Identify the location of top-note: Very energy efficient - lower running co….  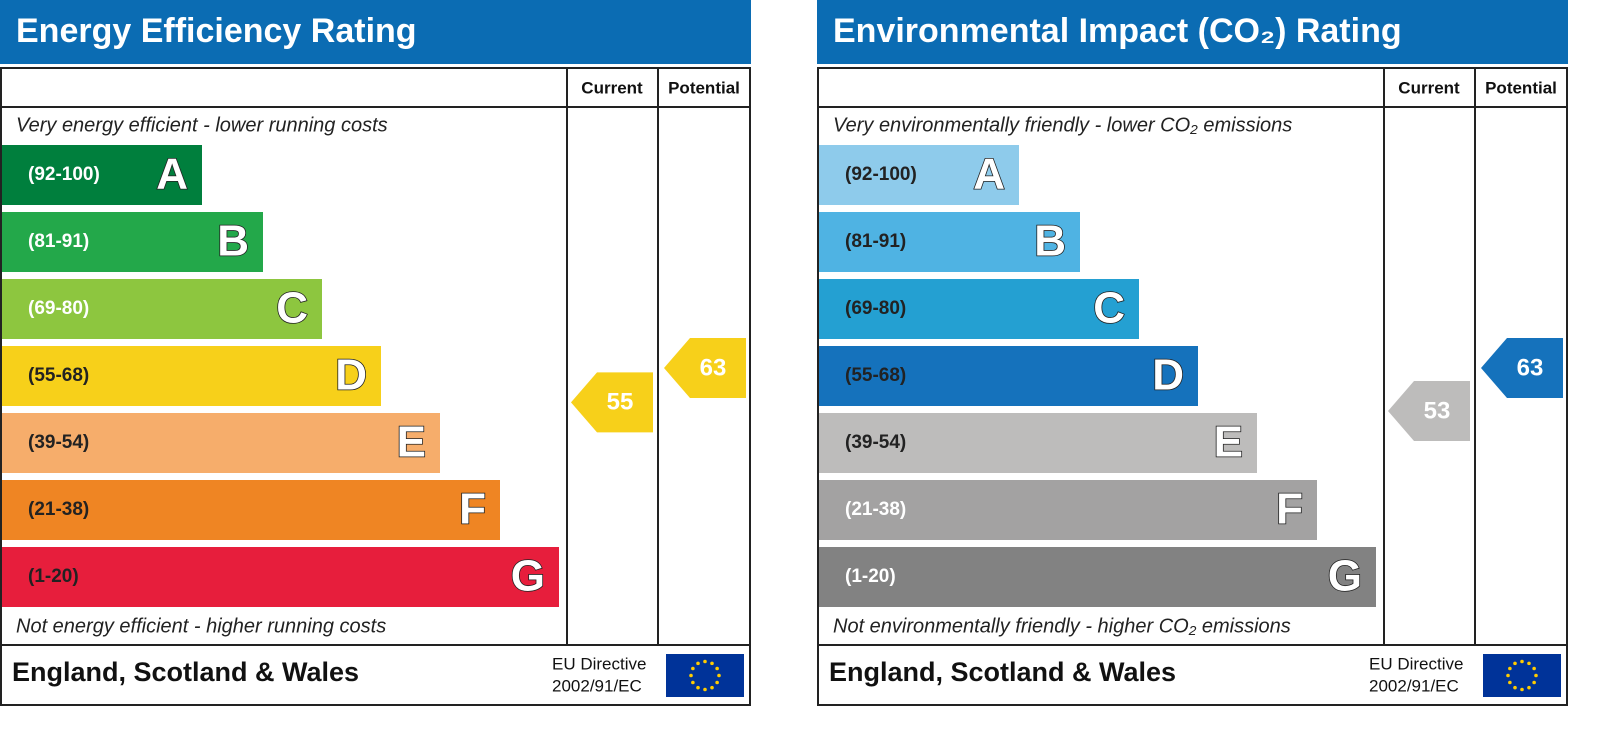
(202, 125).